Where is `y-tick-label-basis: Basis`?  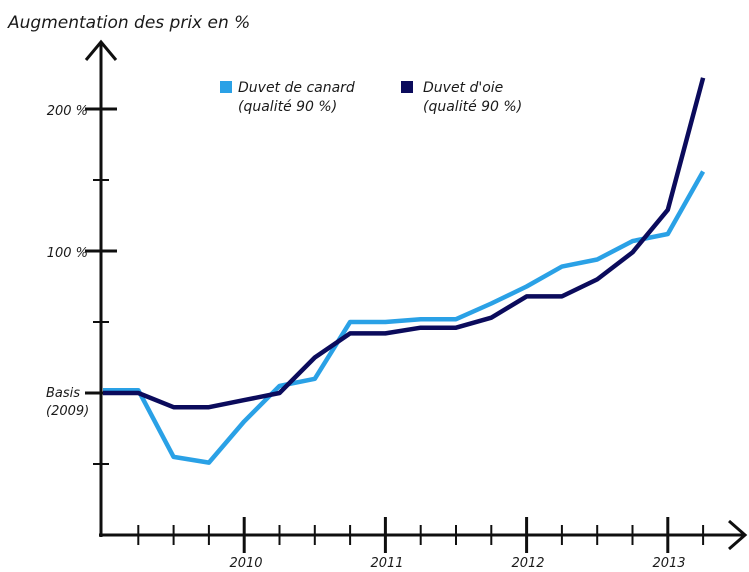
y-tick-label-basis: Basis is located at coordinates (63, 393).